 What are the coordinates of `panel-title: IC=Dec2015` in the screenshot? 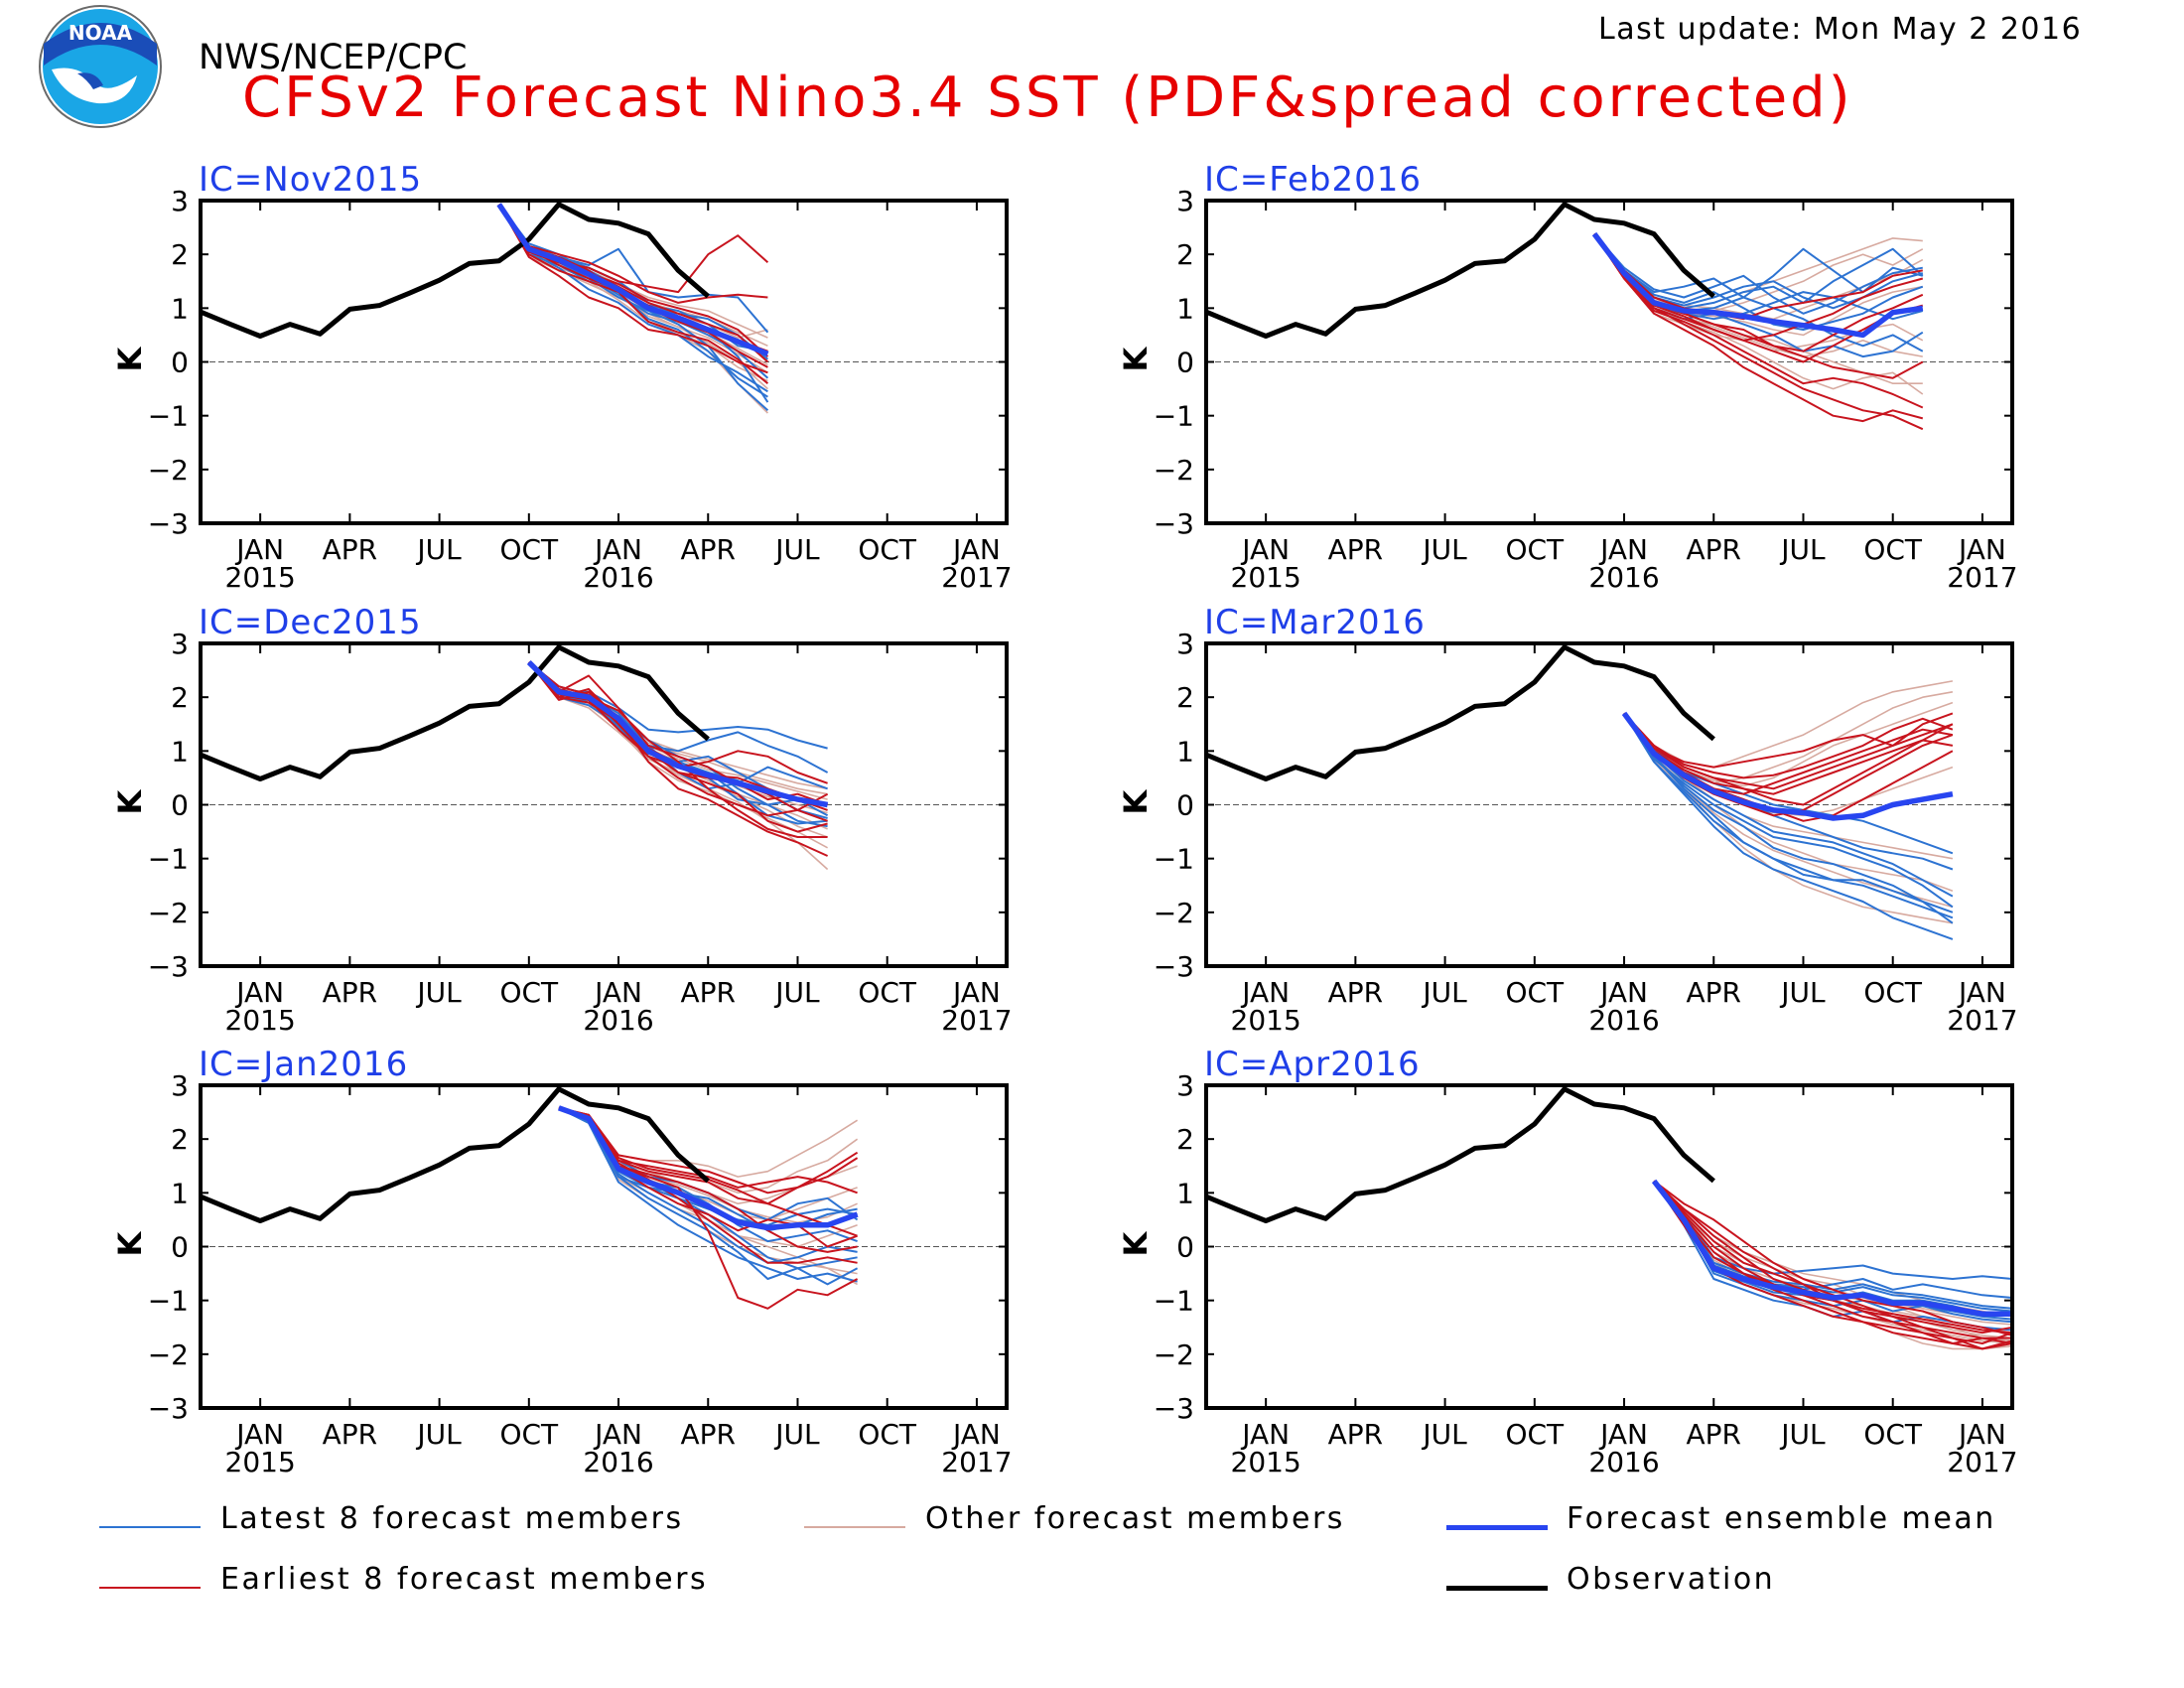 It's located at (310, 622).